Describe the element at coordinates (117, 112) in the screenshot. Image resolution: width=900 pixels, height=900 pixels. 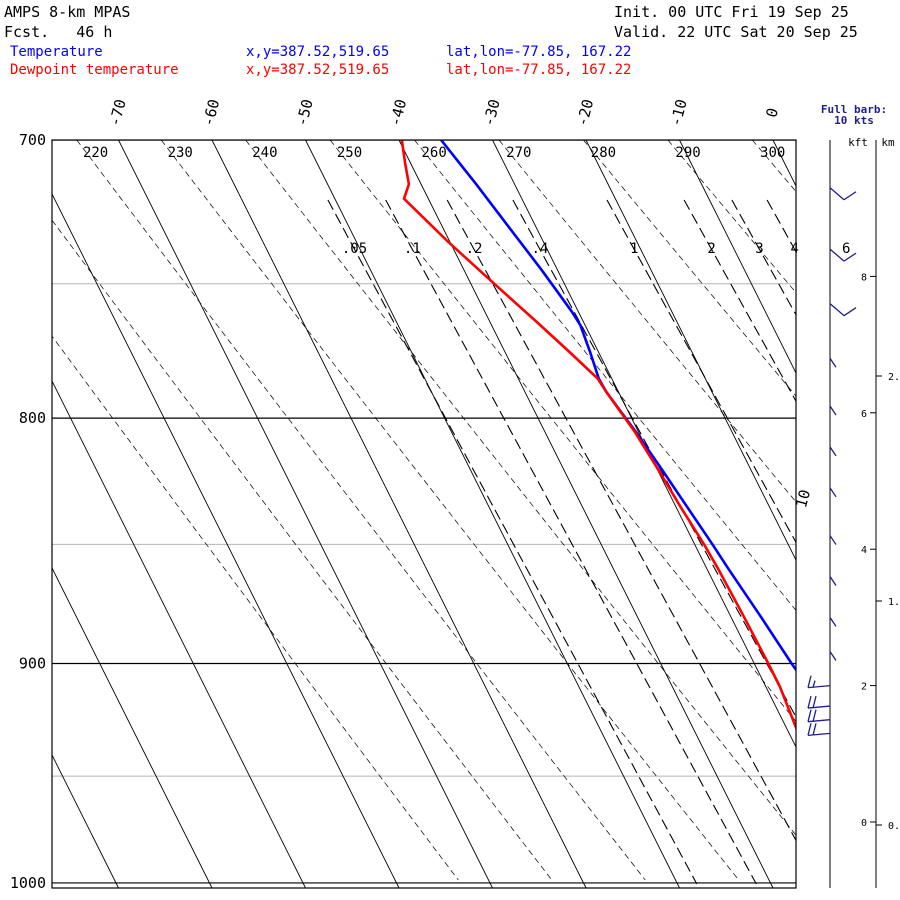
I see `isotherm-tick-label: -70` at that location.